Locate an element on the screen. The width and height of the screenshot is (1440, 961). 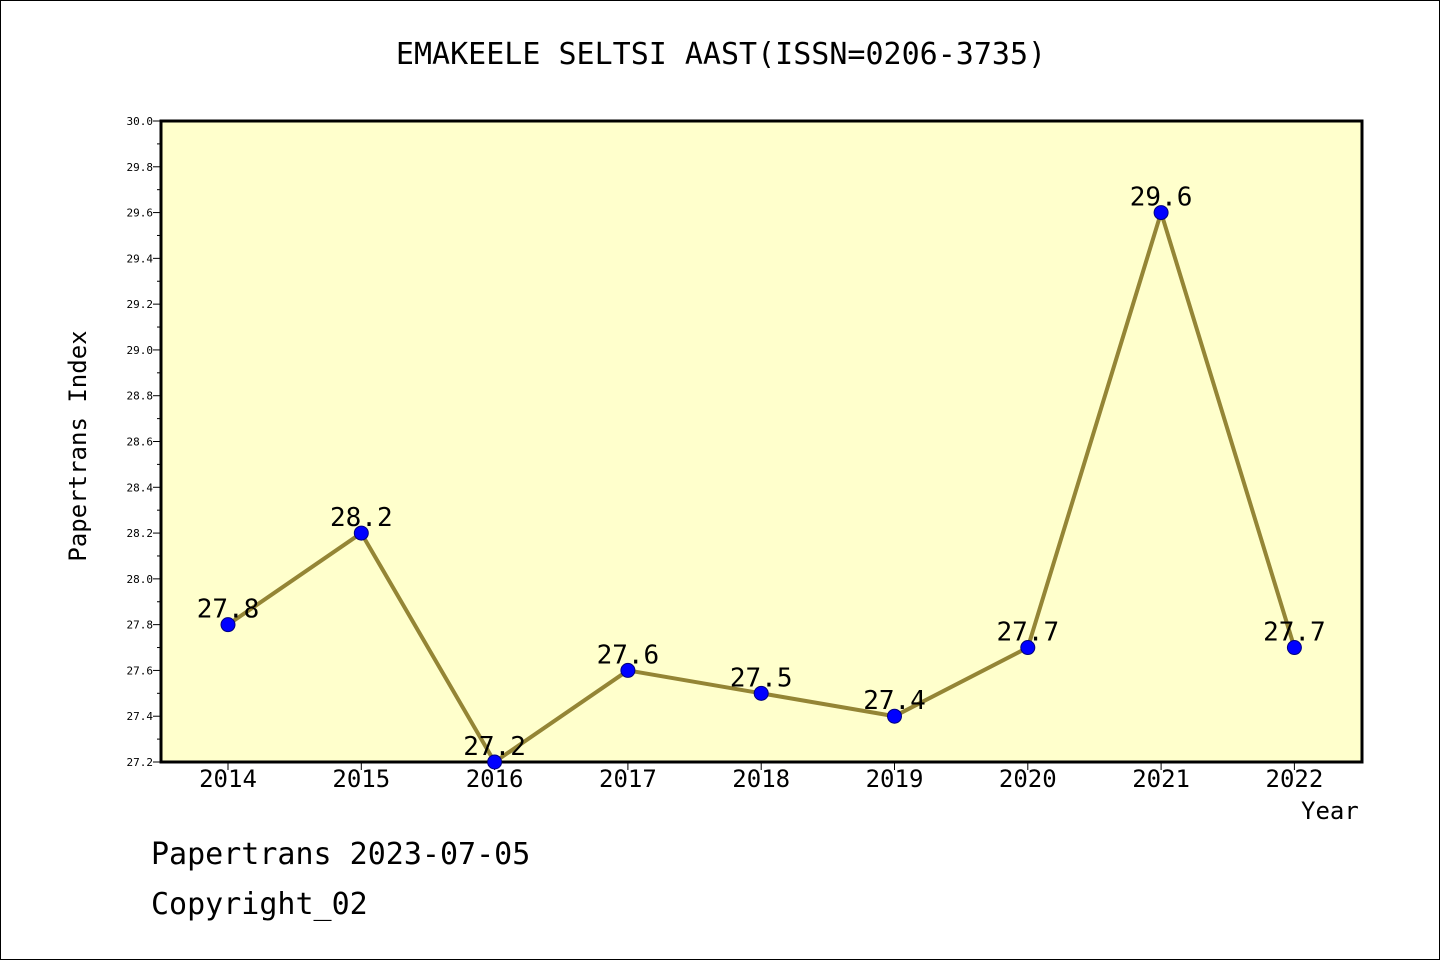
y-tick-label: 27.8 is located at coordinates (140, 625).